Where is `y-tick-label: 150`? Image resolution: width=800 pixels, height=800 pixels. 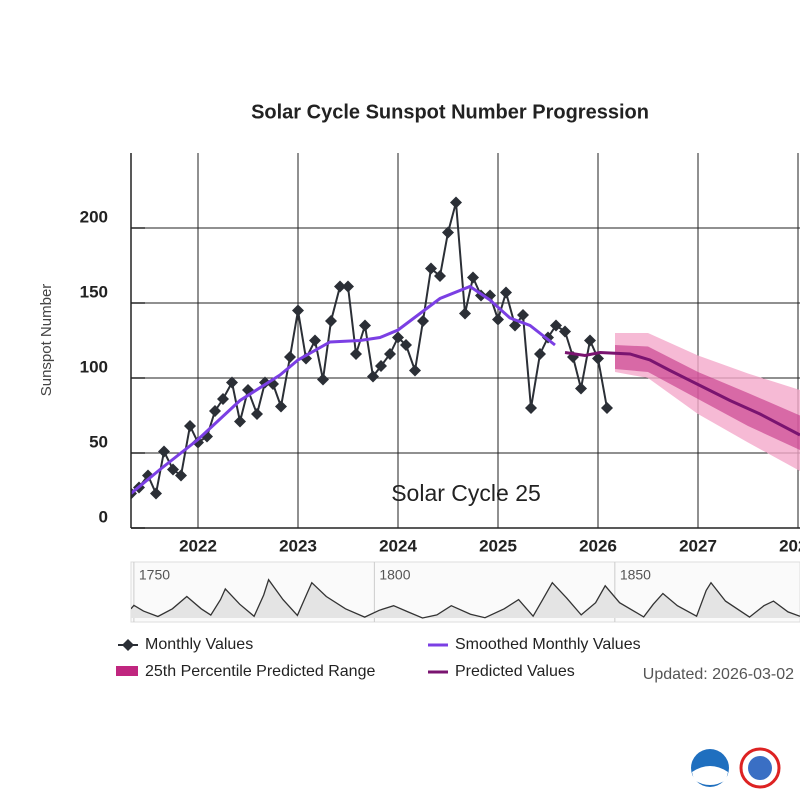 y-tick-label: 150 is located at coordinates (94, 291).